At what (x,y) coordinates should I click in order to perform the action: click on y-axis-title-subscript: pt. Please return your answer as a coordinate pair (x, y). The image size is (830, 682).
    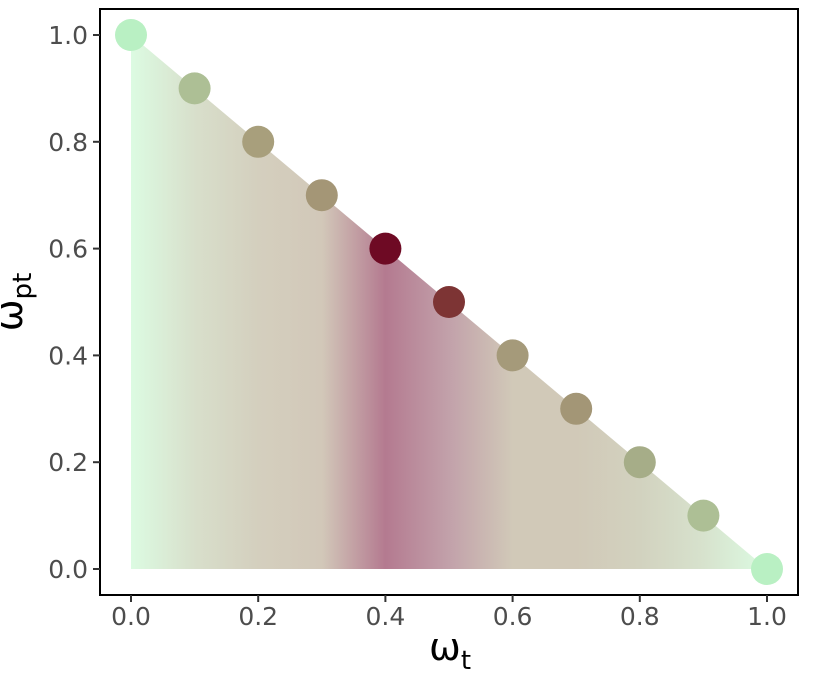
    Looking at the image, I should click on (23, 286).